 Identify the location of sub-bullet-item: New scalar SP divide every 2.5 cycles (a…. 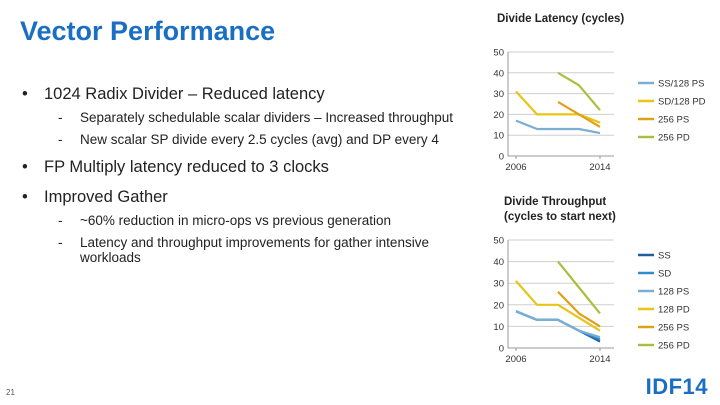
(242, 140).